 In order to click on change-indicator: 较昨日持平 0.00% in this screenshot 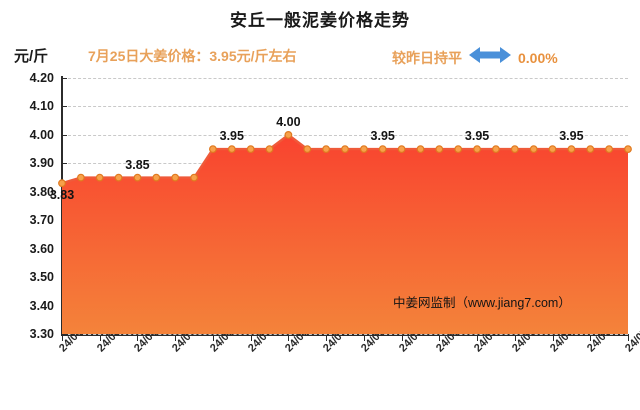, I will do `click(475, 57)`.